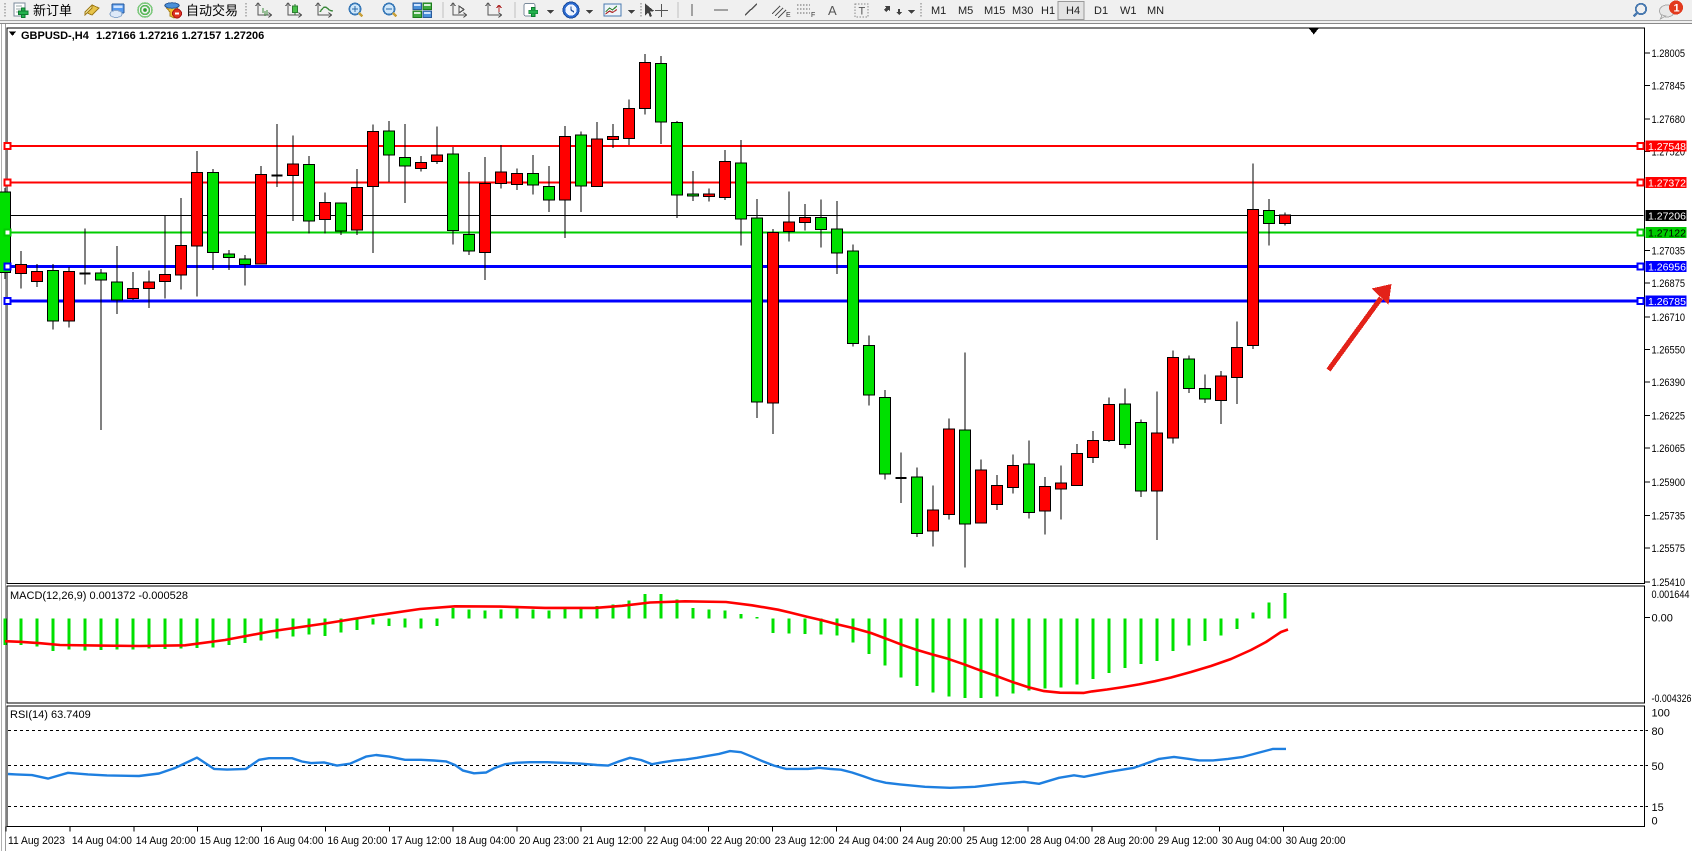  What do you see at coordinates (212, 10) in the screenshot?
I see `svg-text: 自动交易` at bounding box center [212, 10].